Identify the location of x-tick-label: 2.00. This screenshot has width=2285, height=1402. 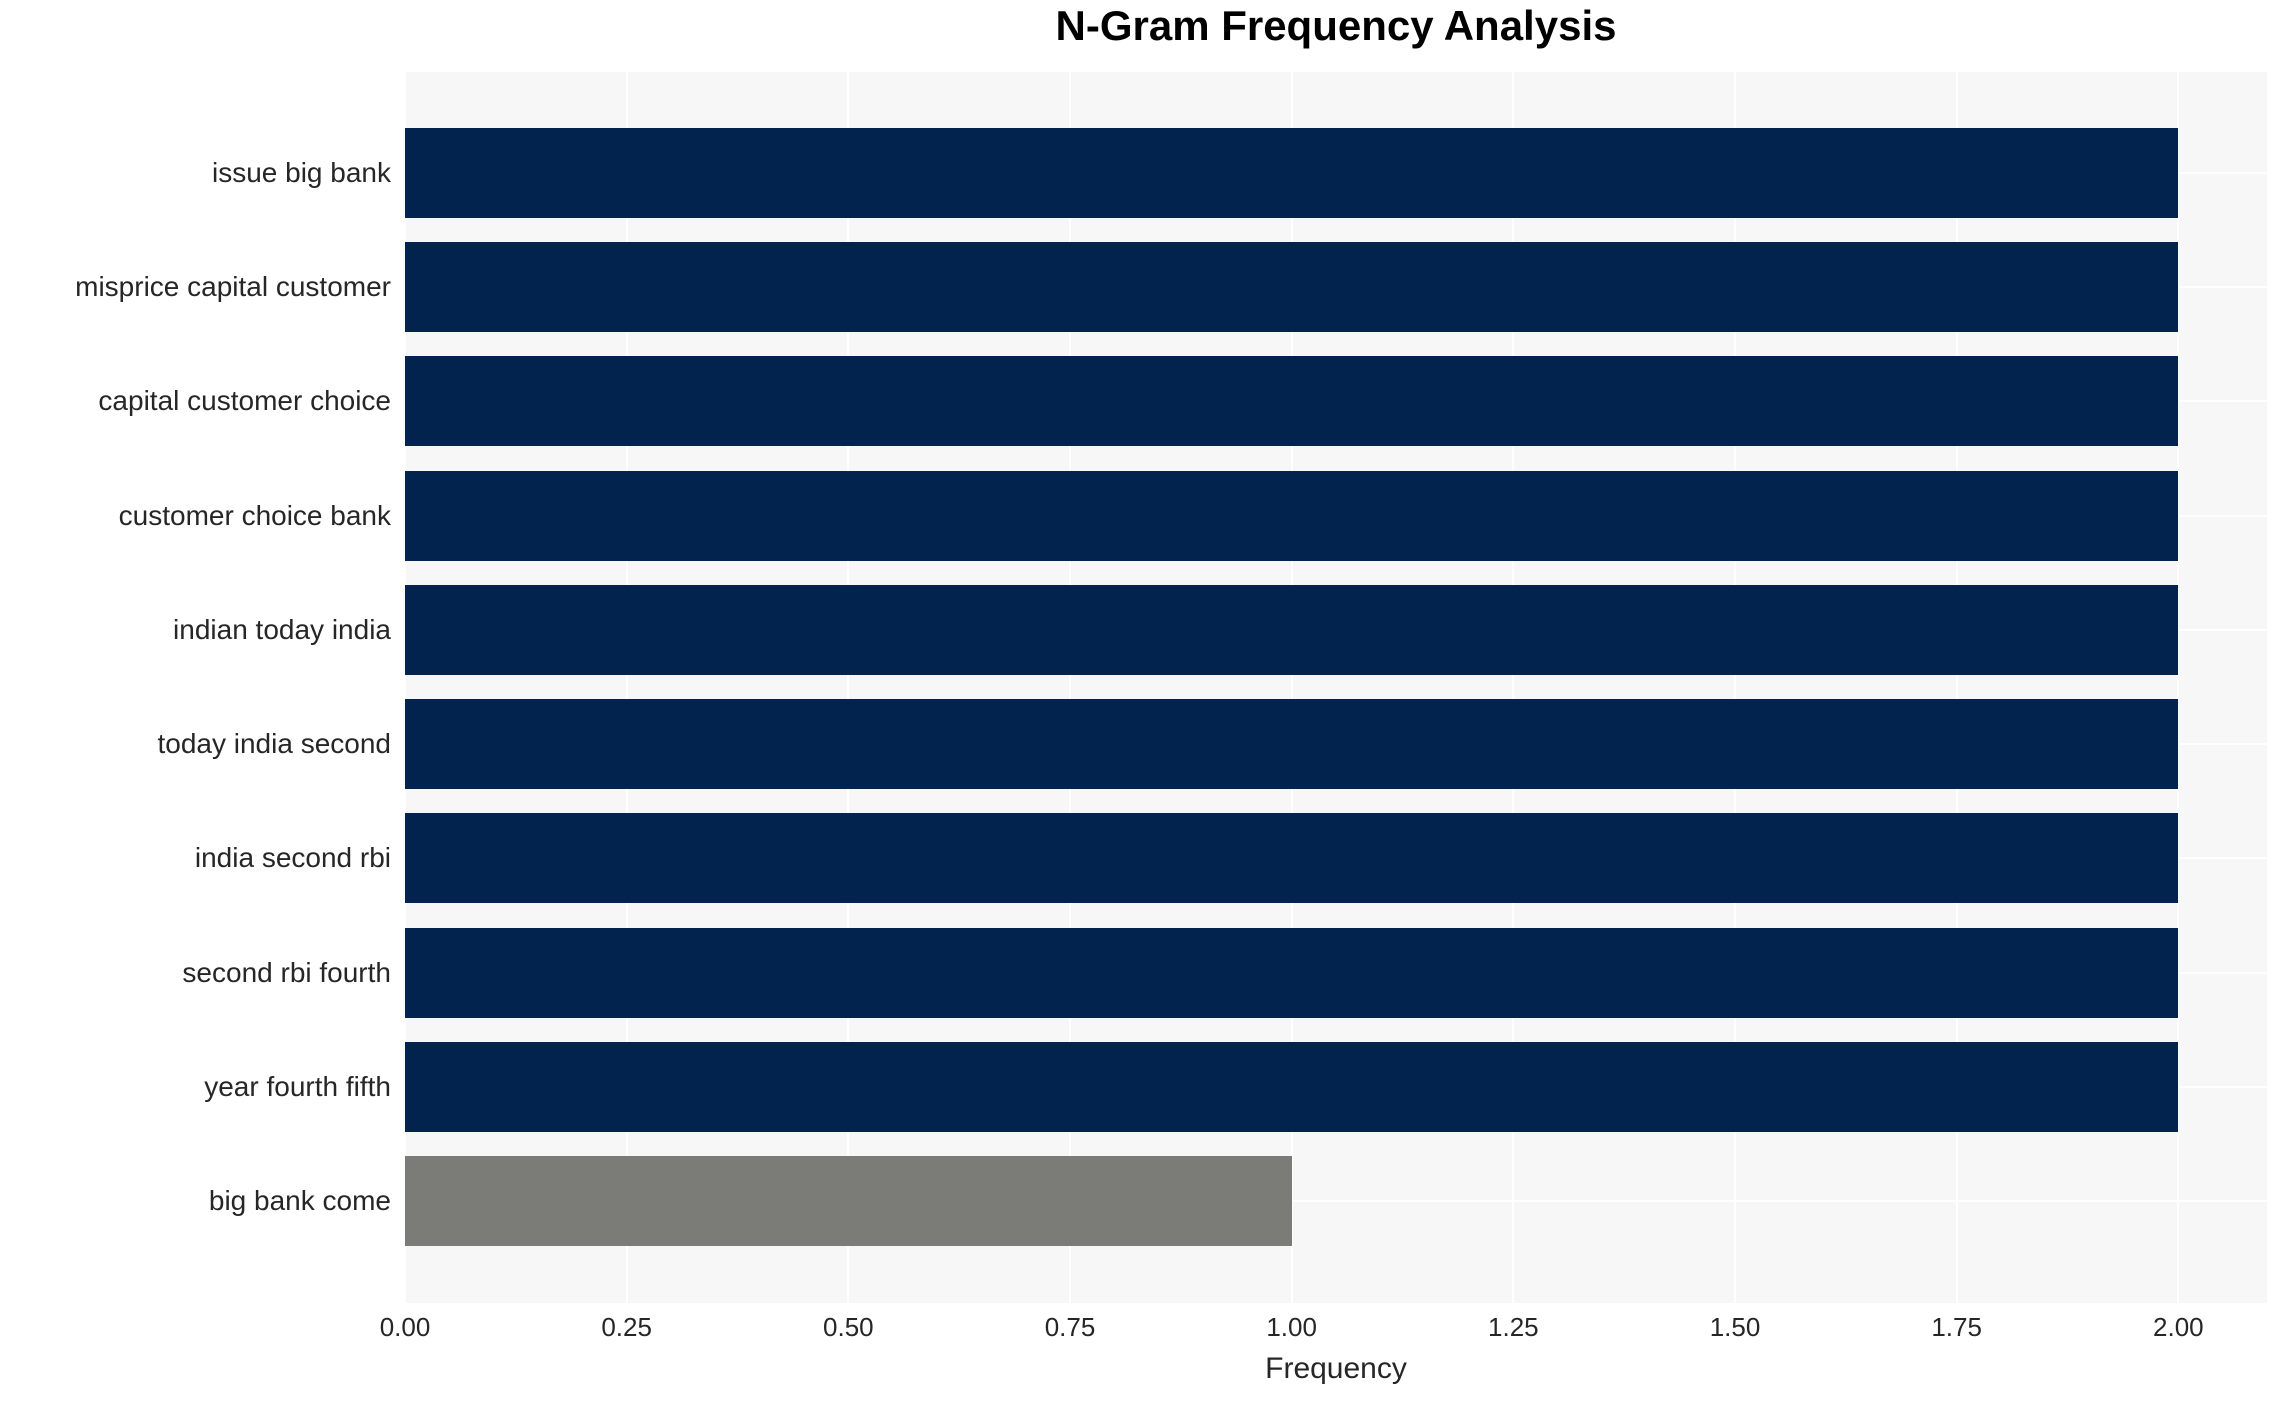
(2178, 1327).